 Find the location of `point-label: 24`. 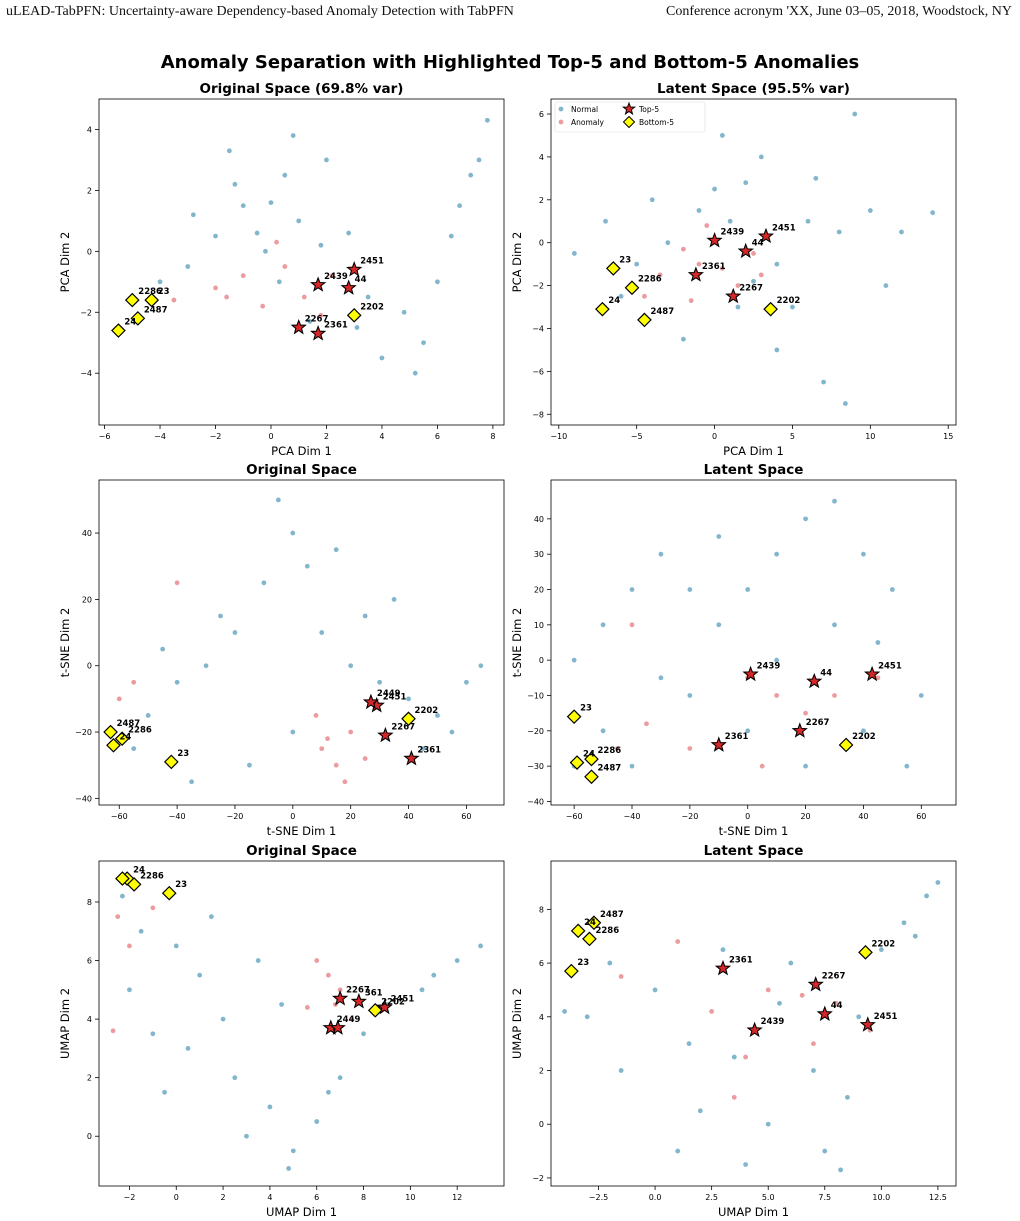

point-label: 24 is located at coordinates (139, 871).